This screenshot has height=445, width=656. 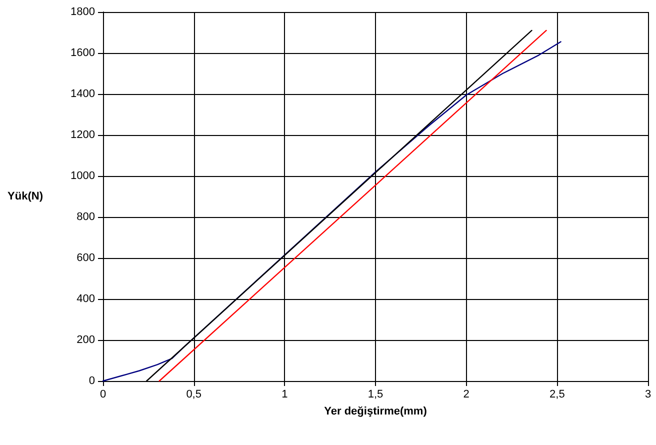 What do you see at coordinates (376, 394) in the screenshot?
I see `x-tick-label: 1,5` at bounding box center [376, 394].